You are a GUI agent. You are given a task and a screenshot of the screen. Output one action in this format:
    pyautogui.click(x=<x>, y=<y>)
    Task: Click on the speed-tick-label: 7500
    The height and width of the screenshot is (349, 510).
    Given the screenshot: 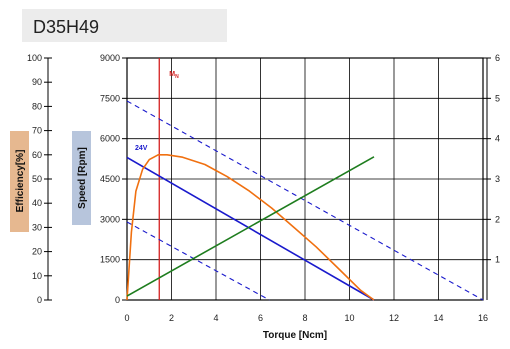 What is the action you would take?
    pyautogui.click(x=110, y=98)
    